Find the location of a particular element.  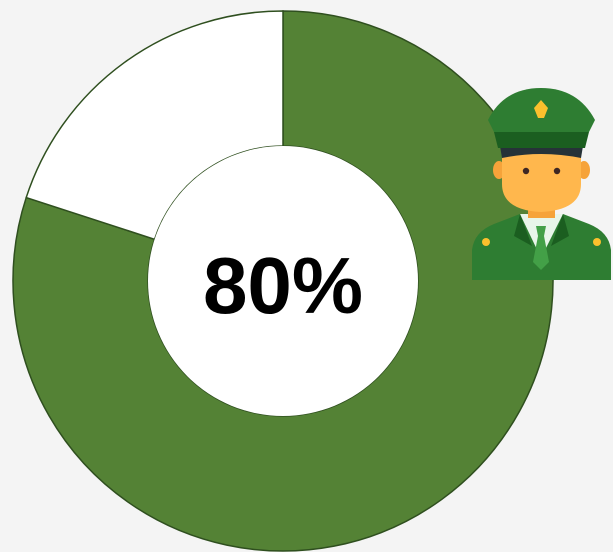

police-officer-icon is located at coordinates (541, 184).